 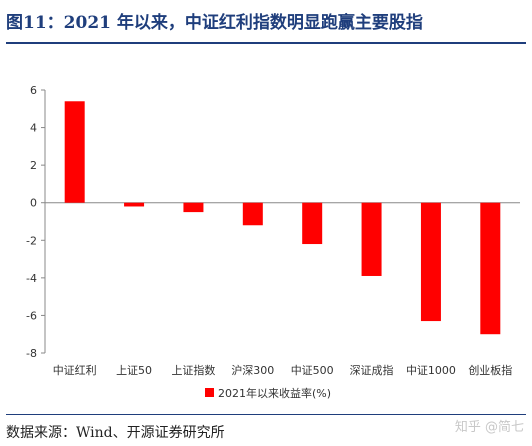 I want to click on y-tick-label: -4, so click(x=31, y=278).